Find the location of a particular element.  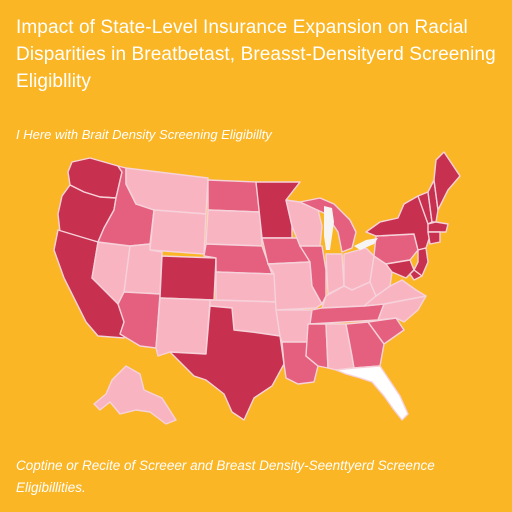

state-delaware is located at coordinates (416, 275).